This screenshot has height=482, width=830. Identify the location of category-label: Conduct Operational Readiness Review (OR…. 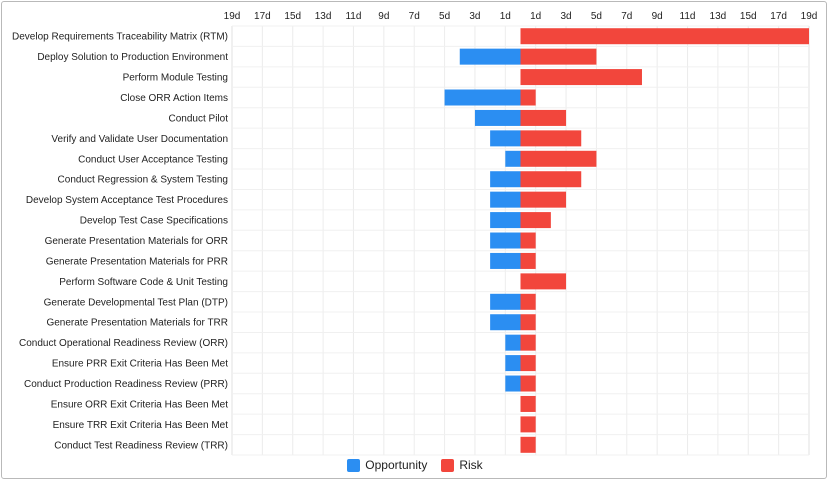
(123, 343).